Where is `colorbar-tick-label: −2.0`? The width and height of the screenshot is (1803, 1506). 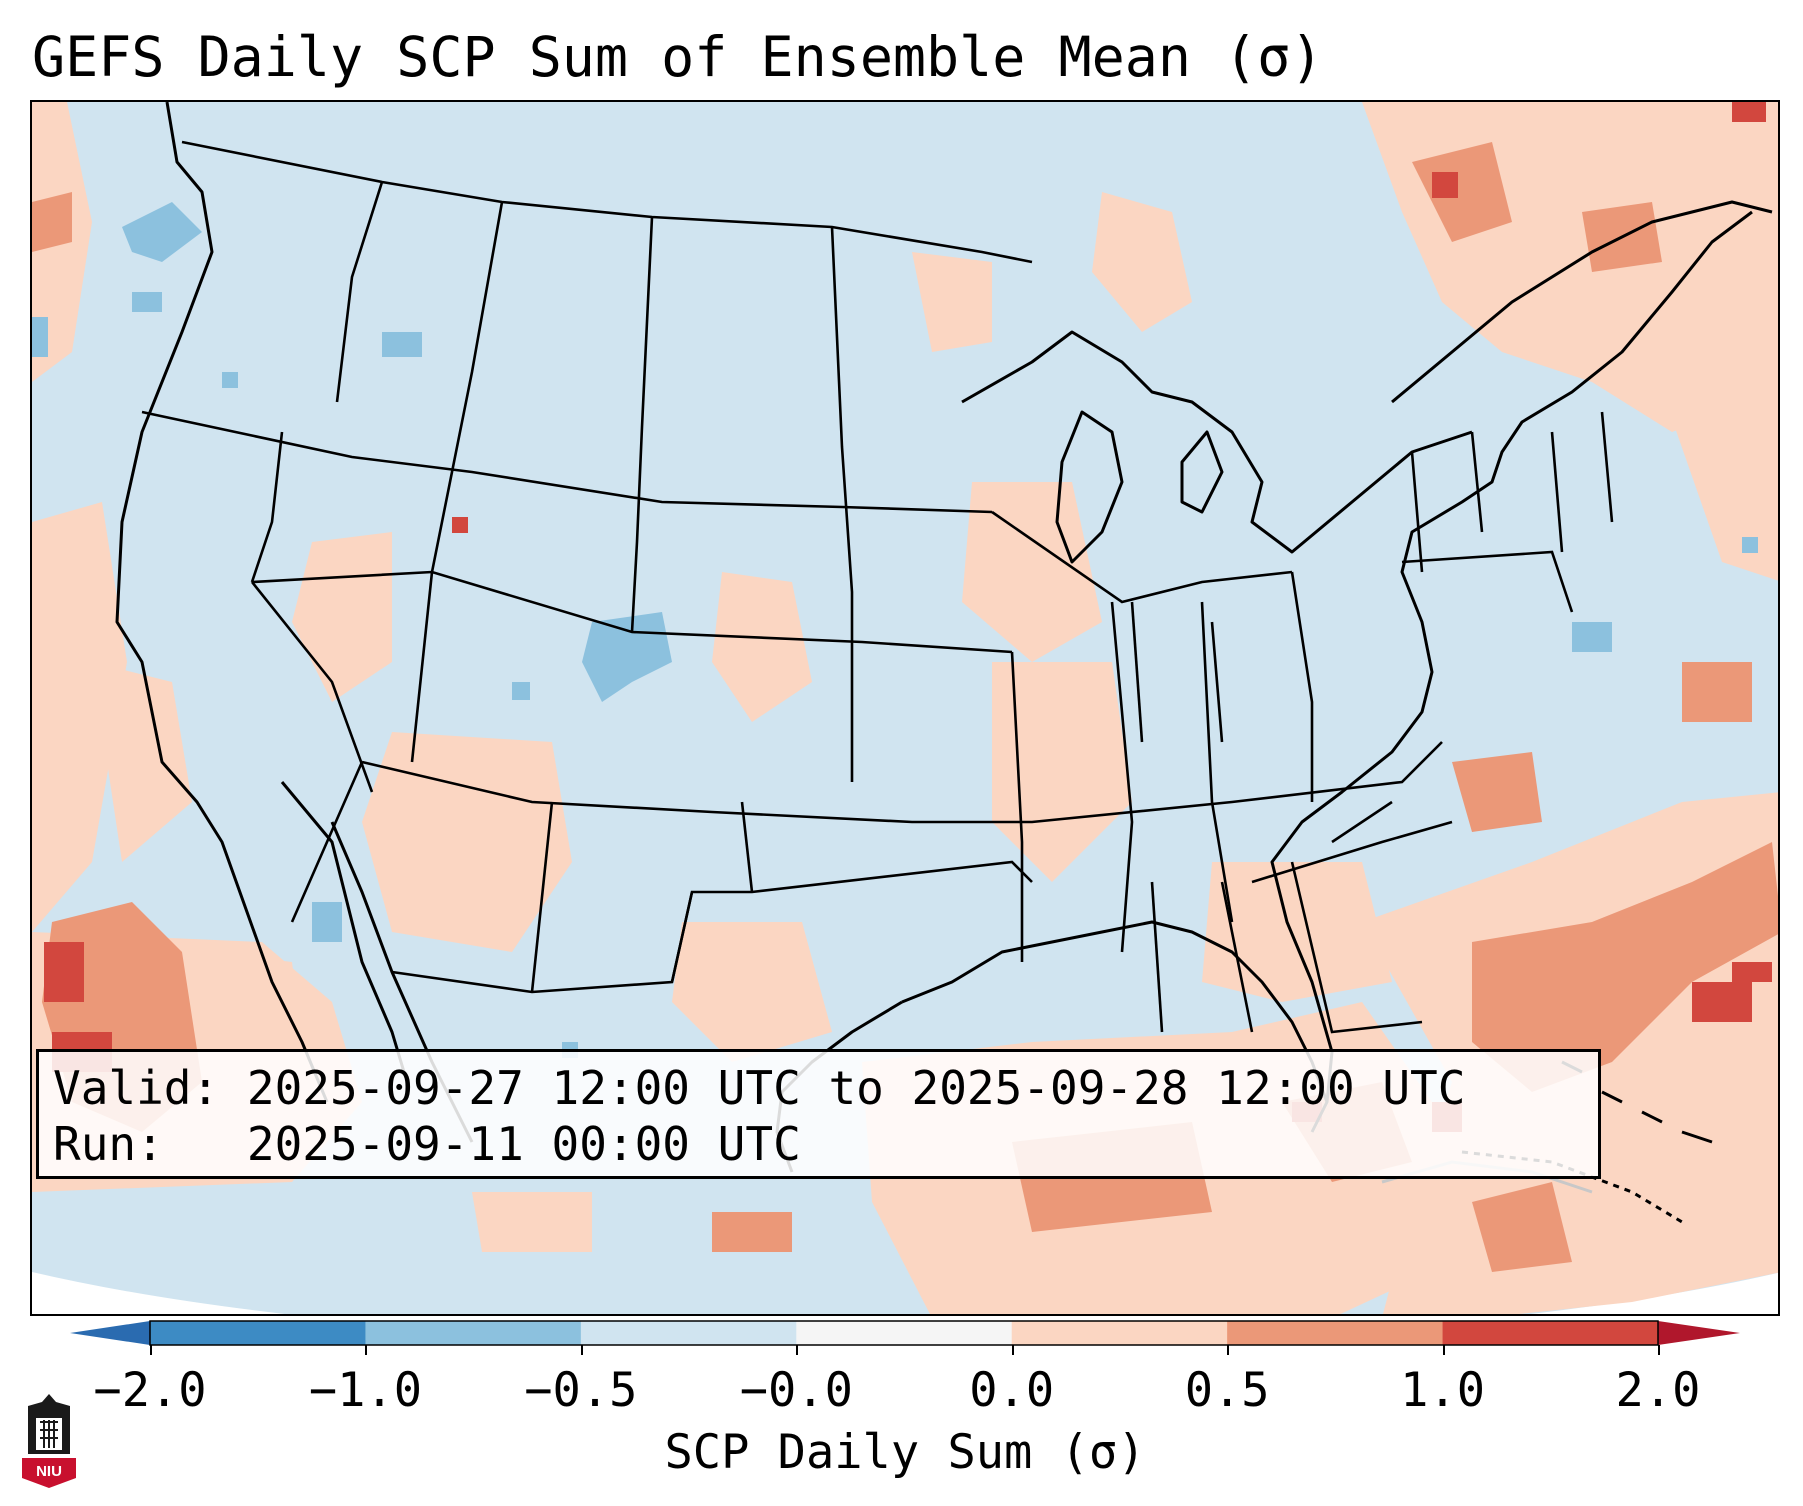 colorbar-tick-label: −2.0 is located at coordinates (150, 1390).